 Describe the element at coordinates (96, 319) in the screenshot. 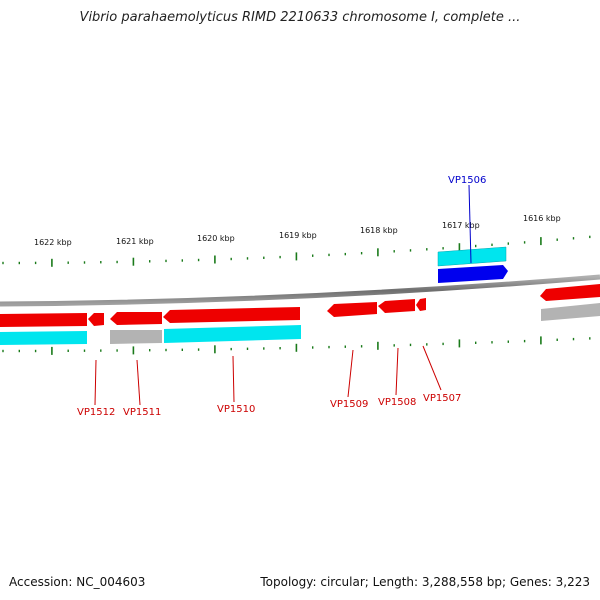

I see `gene-vp1512-arrow` at that location.